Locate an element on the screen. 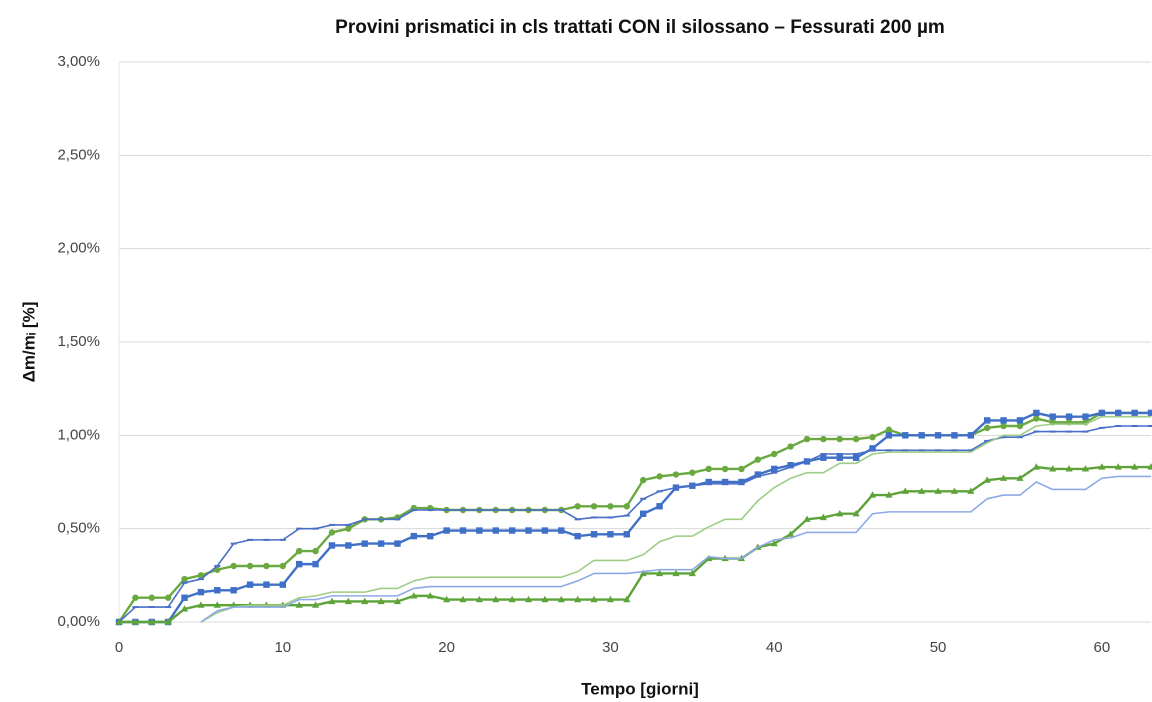 The image size is (1152, 702). y-tick-label: 1,00% is located at coordinates (78, 434).